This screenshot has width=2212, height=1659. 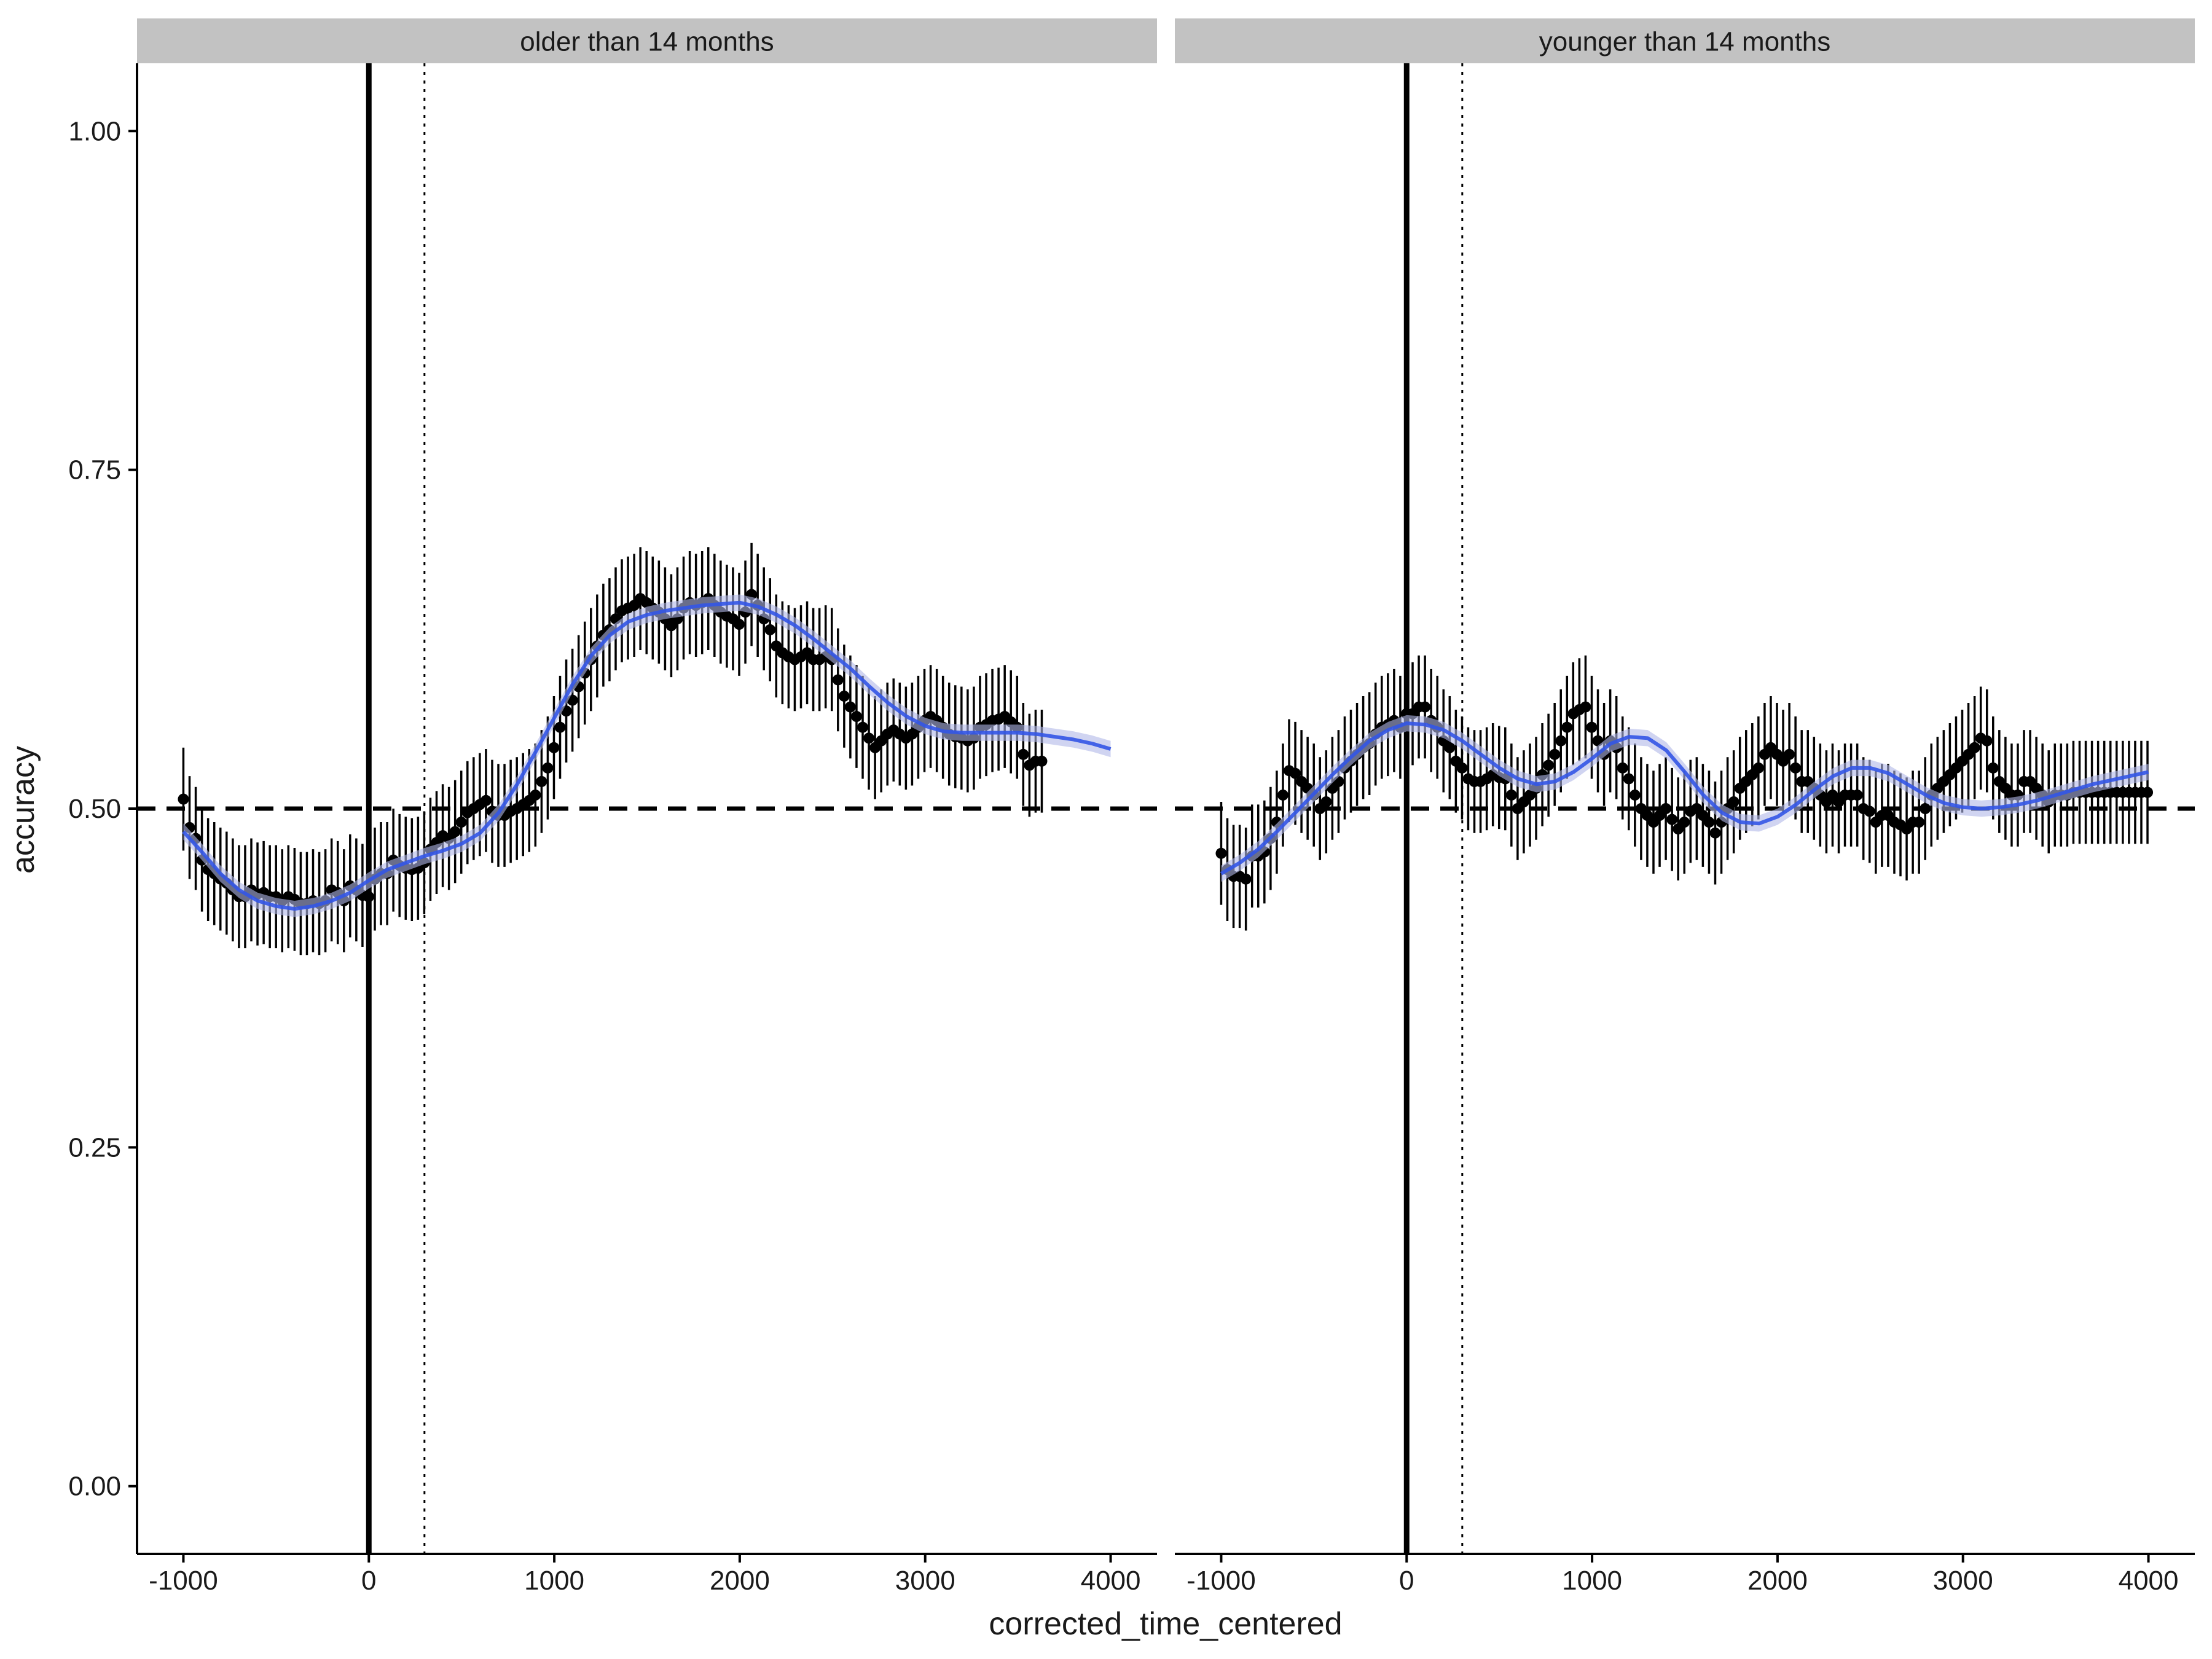 I want to click on facet-strip-label: younger than 14 months, so click(x=1685, y=42).